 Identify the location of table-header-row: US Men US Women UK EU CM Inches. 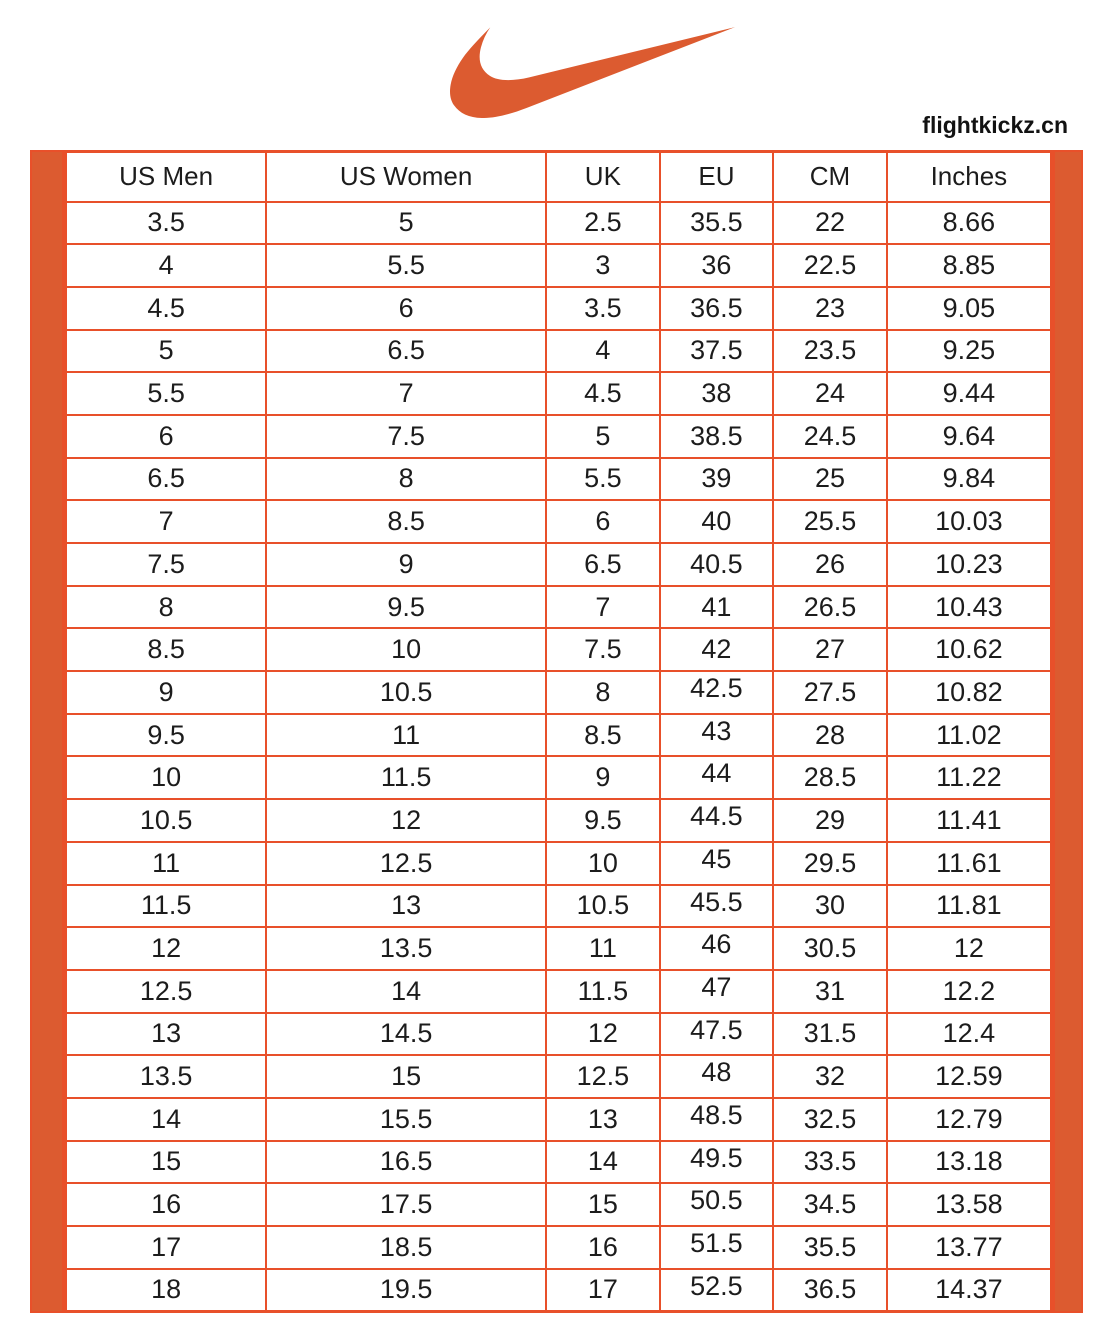
(558, 176).